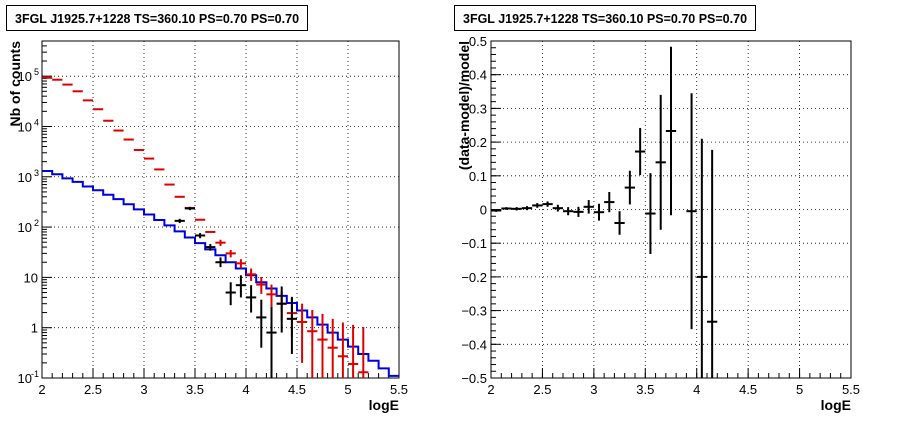 The width and height of the screenshot is (898, 421). I want to click on right-y-axis-label: (data-model)/model, so click(464, 105).